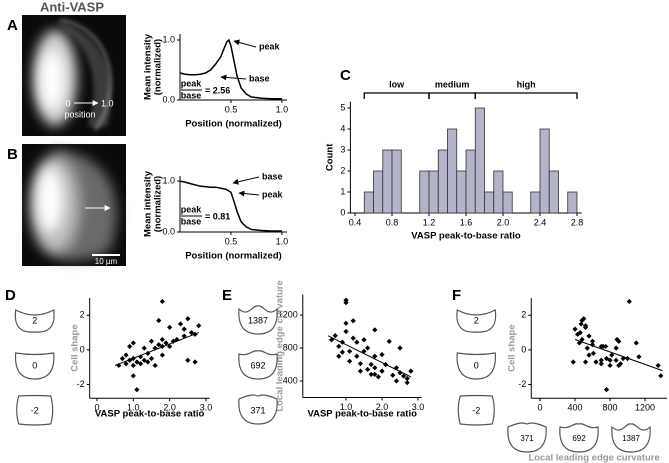 Image resolution: width=669 pixels, height=463 pixels. What do you see at coordinates (206, 408) in the screenshot?
I see `x-tick-label: 3.0` at bounding box center [206, 408].